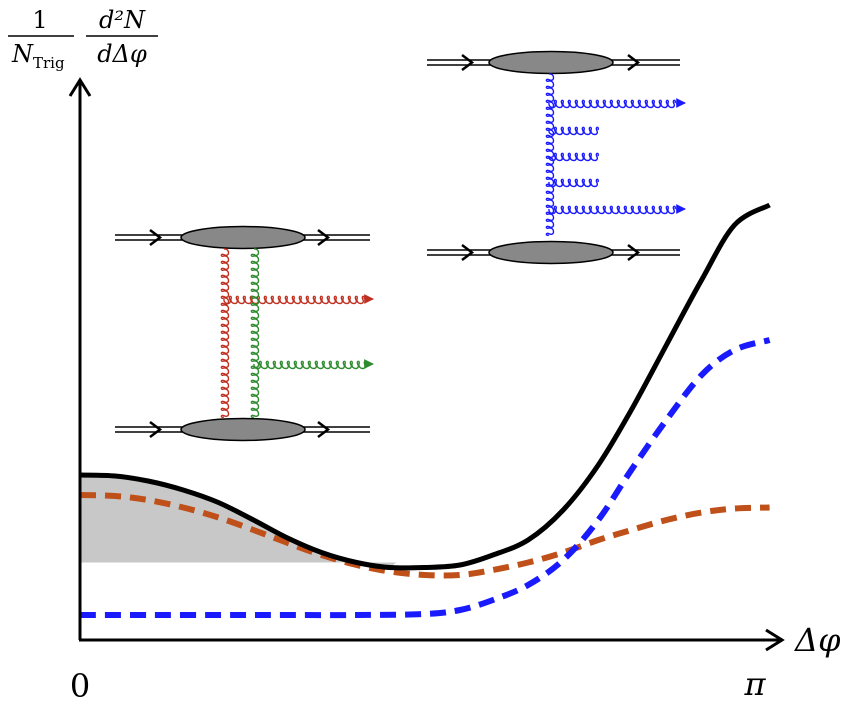 The height and width of the screenshot is (703, 855). Describe the element at coordinates (312, 333) in the screenshot. I see `green-gluon-ladder` at that location.